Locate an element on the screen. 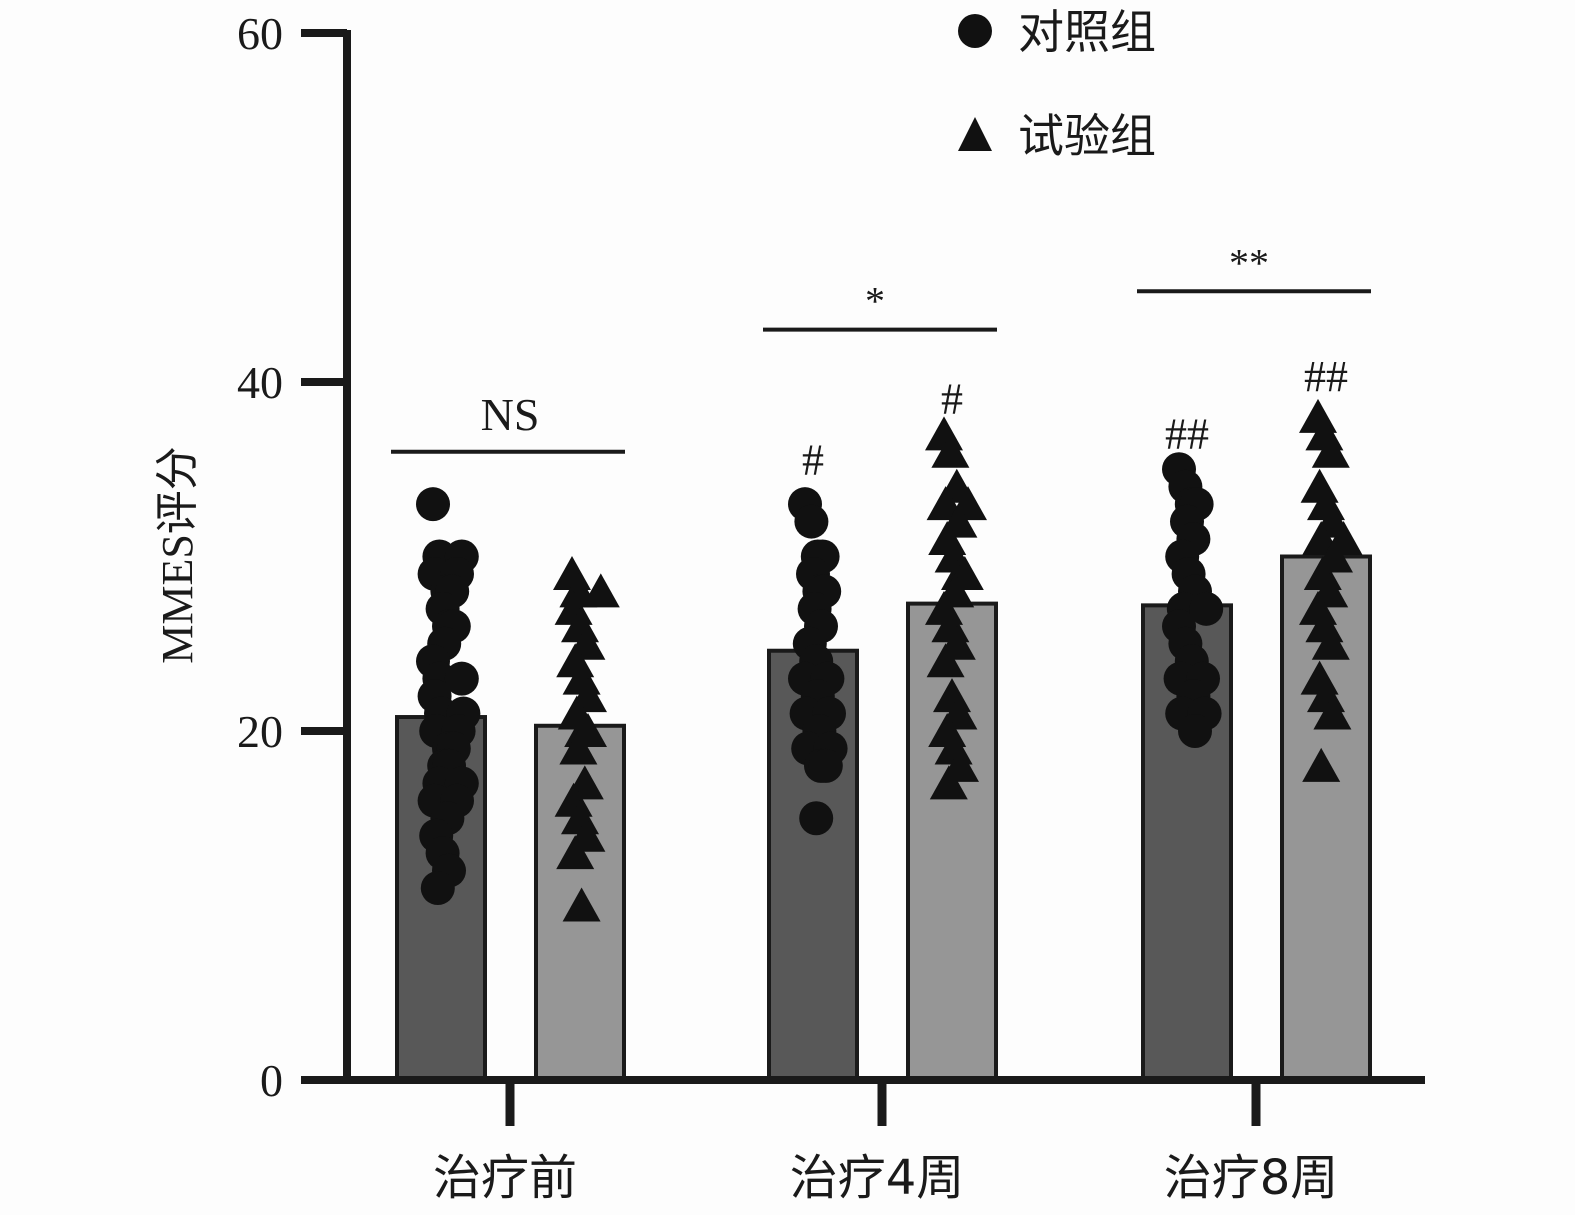  y-ticks-layer: 0 20 40 60 is located at coordinates (292, 557).